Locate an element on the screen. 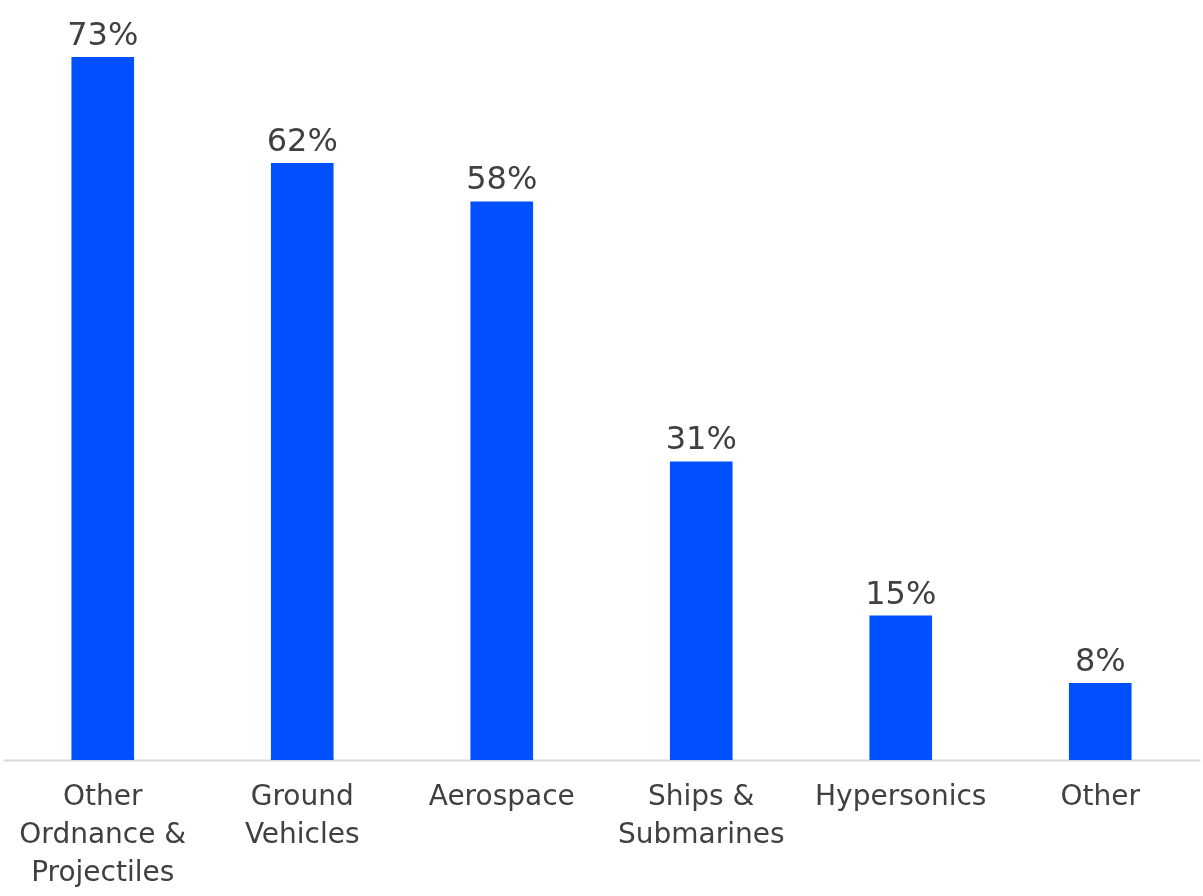 This screenshot has height=896, width=1203. data-label: 8% is located at coordinates (1100, 659).